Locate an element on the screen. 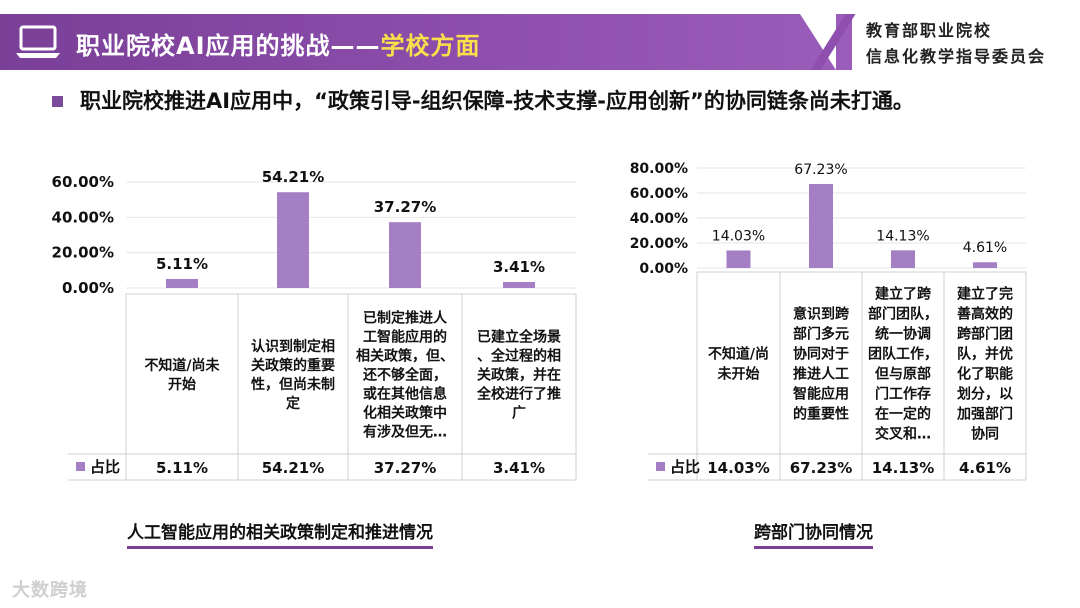 The width and height of the screenshot is (1080, 608). chart1-legend-label: 占比 is located at coordinates (105, 467).